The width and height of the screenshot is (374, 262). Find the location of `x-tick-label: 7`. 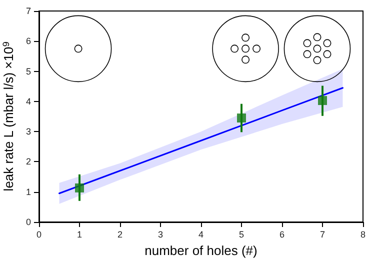

x-tick-label: 7 is located at coordinates (323, 235).